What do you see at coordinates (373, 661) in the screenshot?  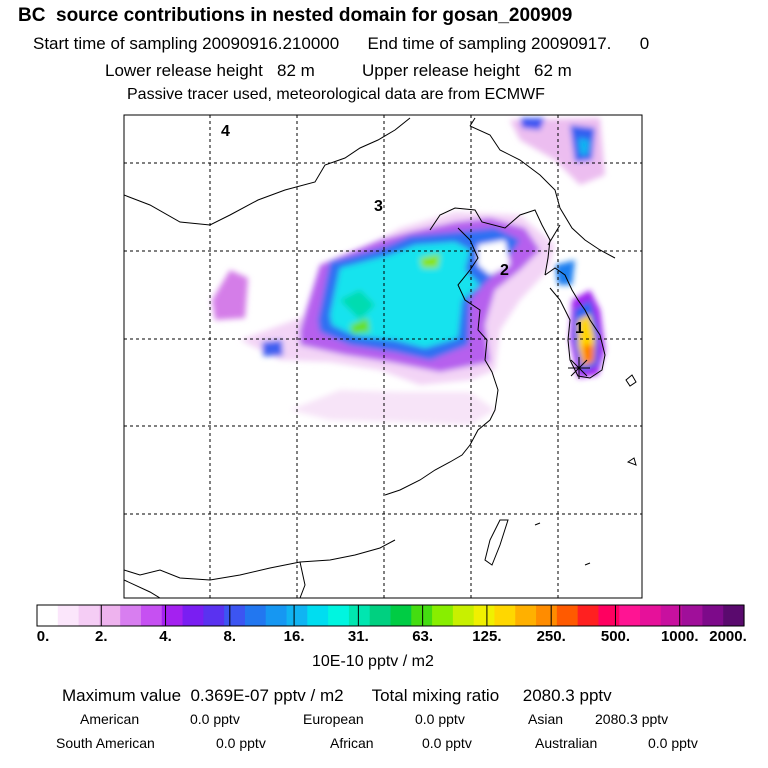 I see `colorbar-units: 10E-10 pptv / m2` at bounding box center [373, 661].